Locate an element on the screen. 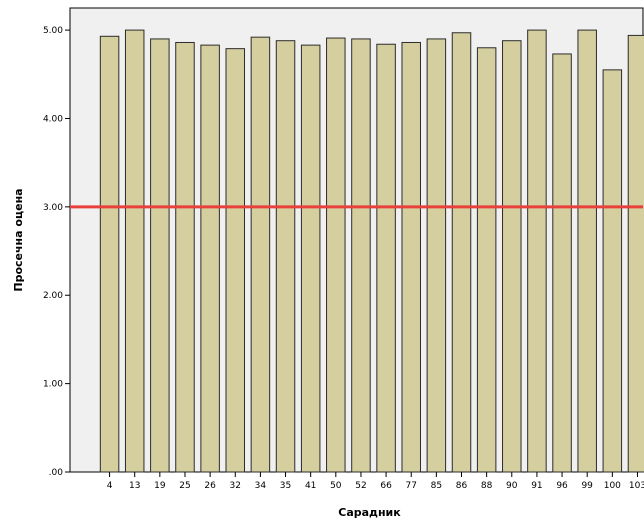 Image resolution: width=644 pixels, height=525 pixels. y-tick-label: 2.00 is located at coordinates (53, 296).